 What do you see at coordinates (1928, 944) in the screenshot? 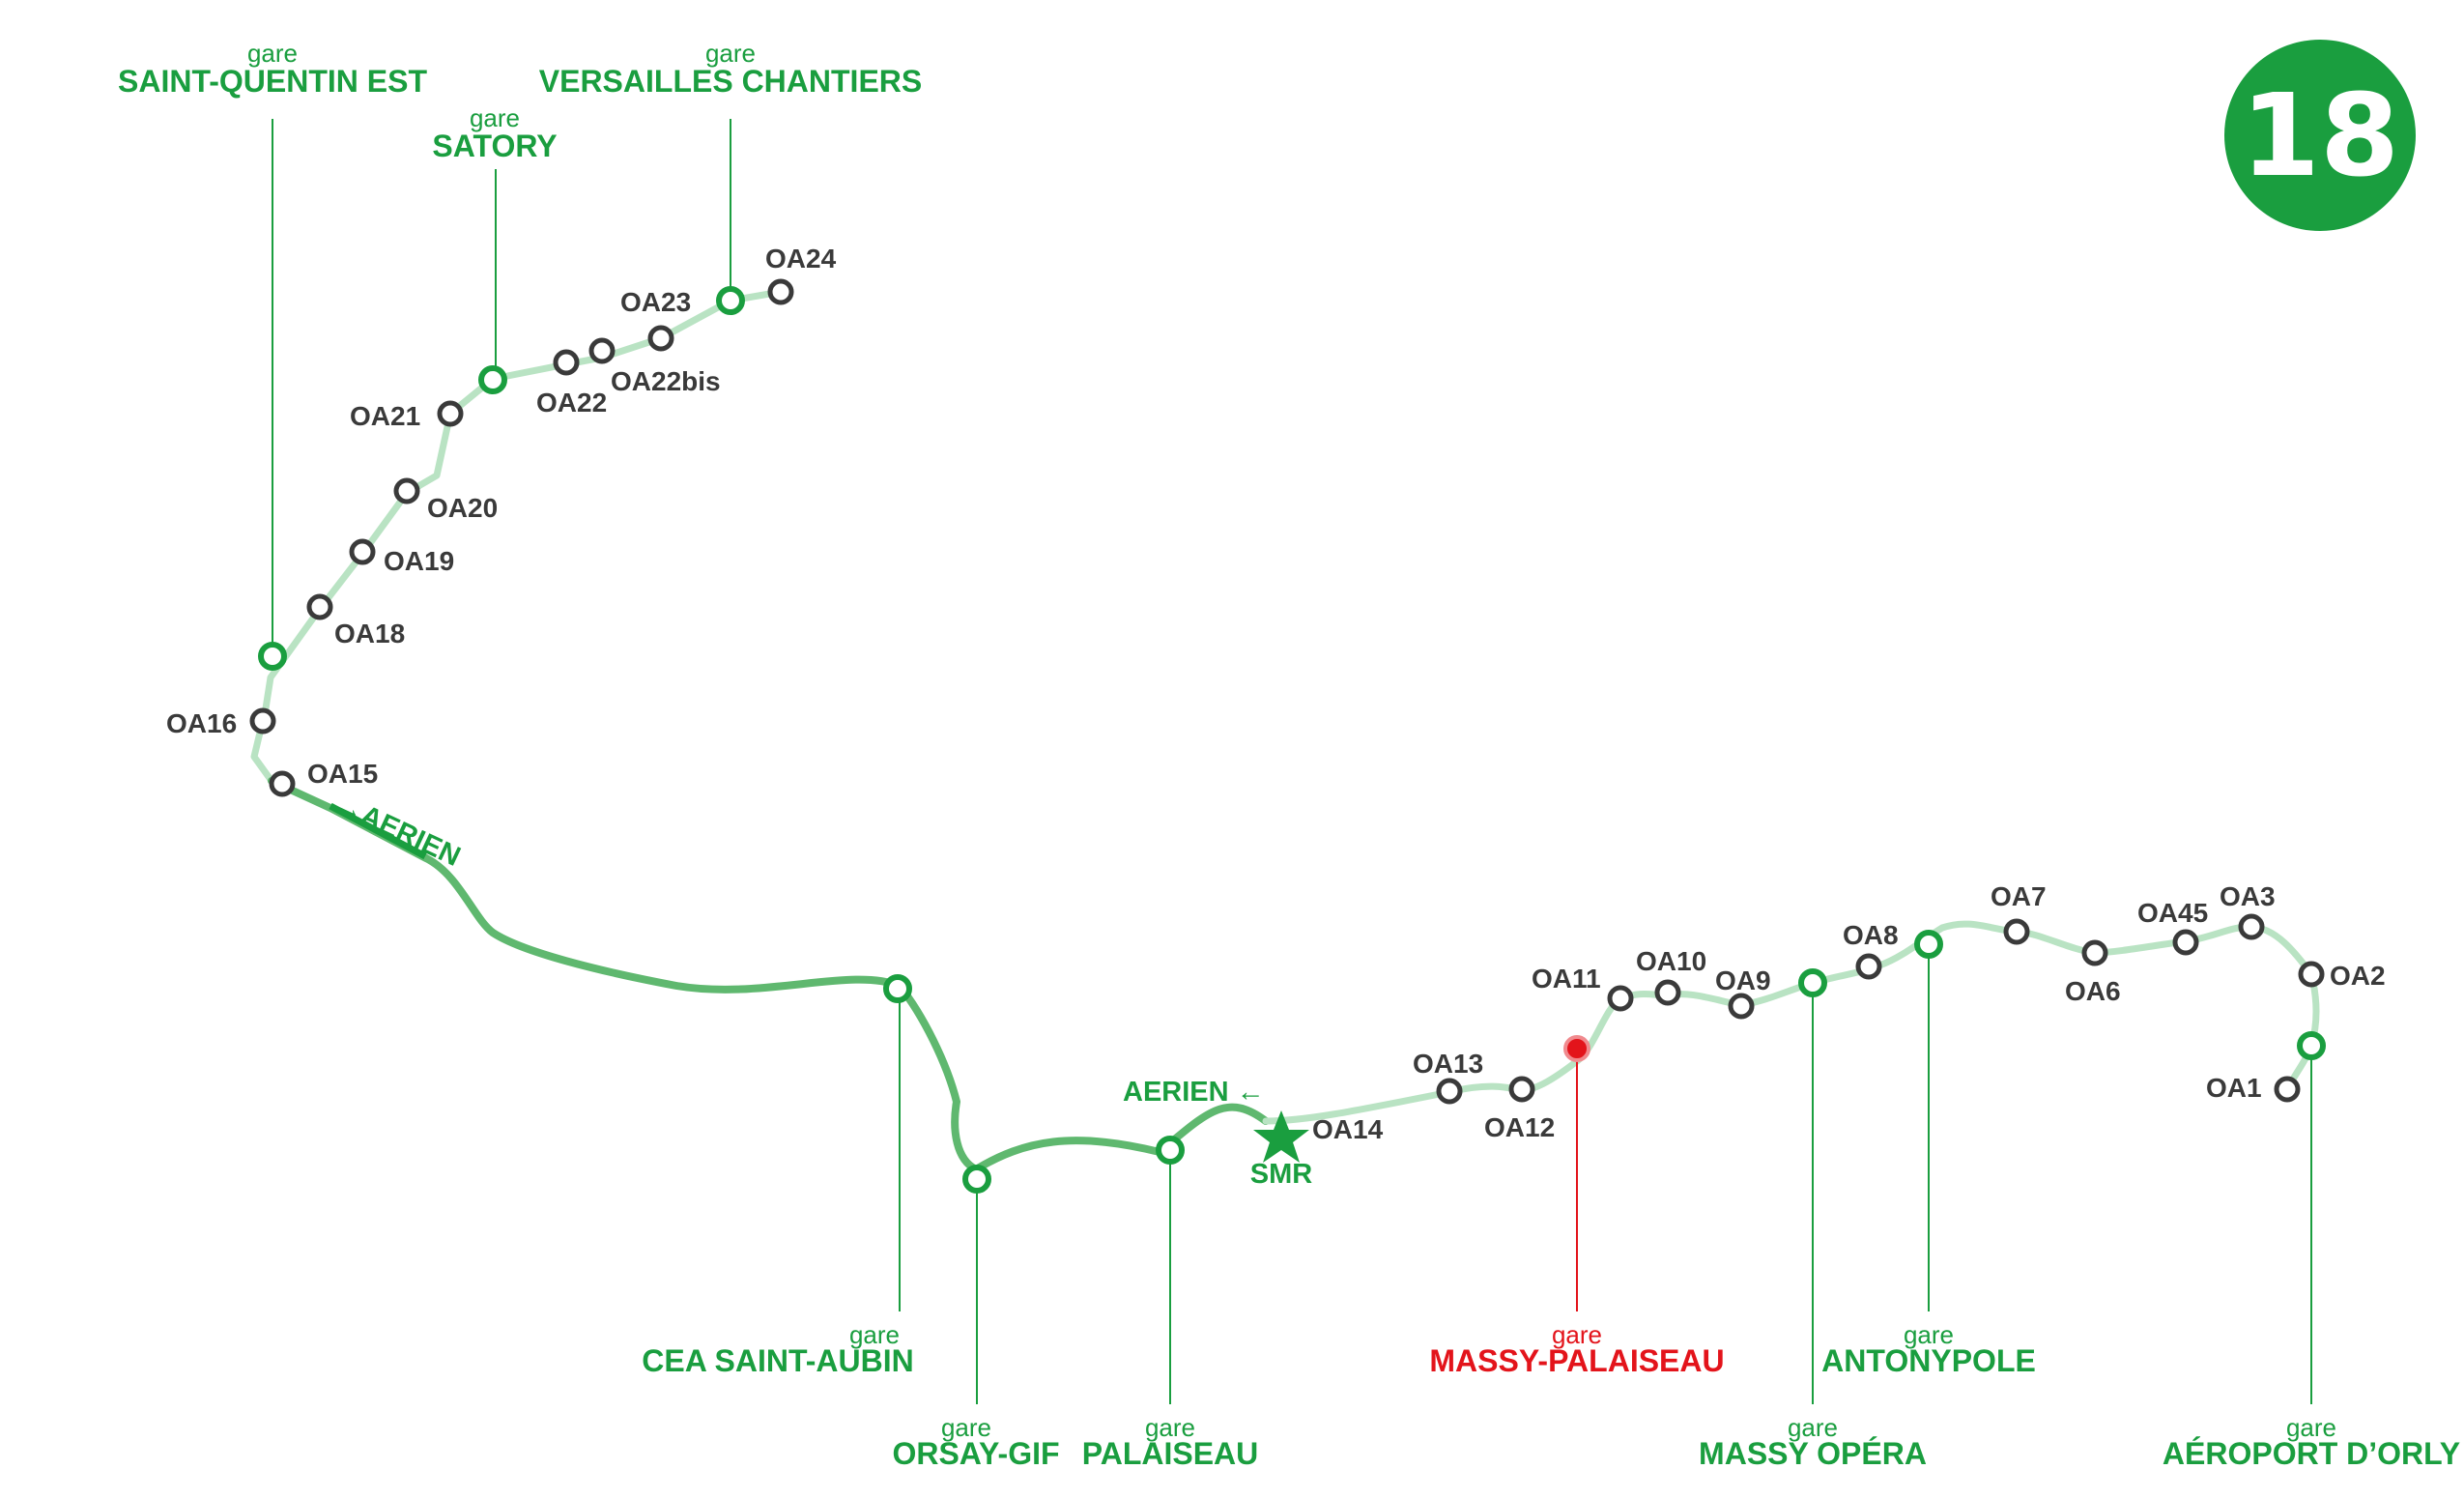
I see `station-antonypole` at bounding box center [1928, 944].